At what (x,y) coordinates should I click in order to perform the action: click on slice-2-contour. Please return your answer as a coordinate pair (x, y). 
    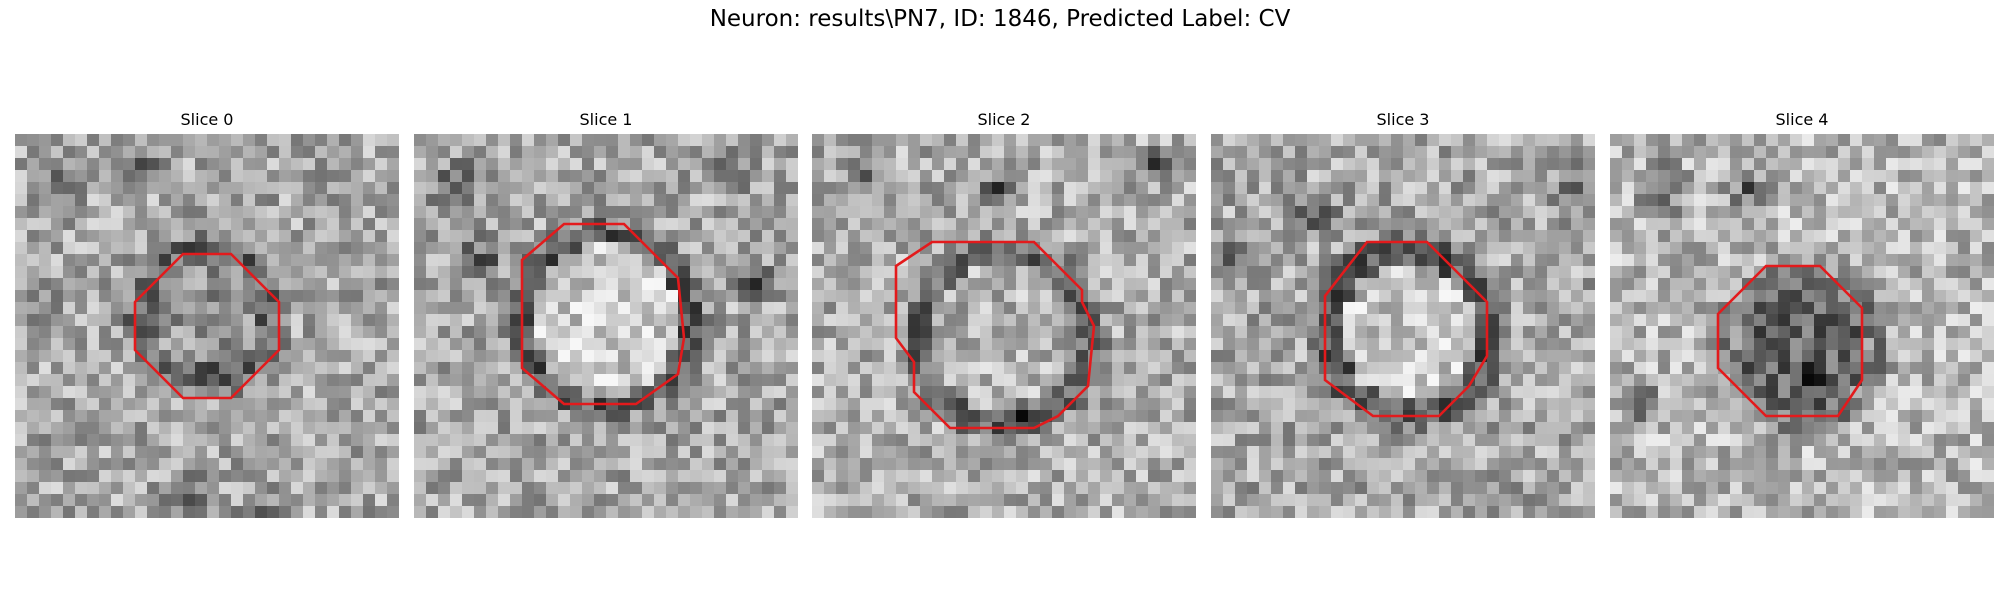
    Looking at the image, I should click on (995, 335).